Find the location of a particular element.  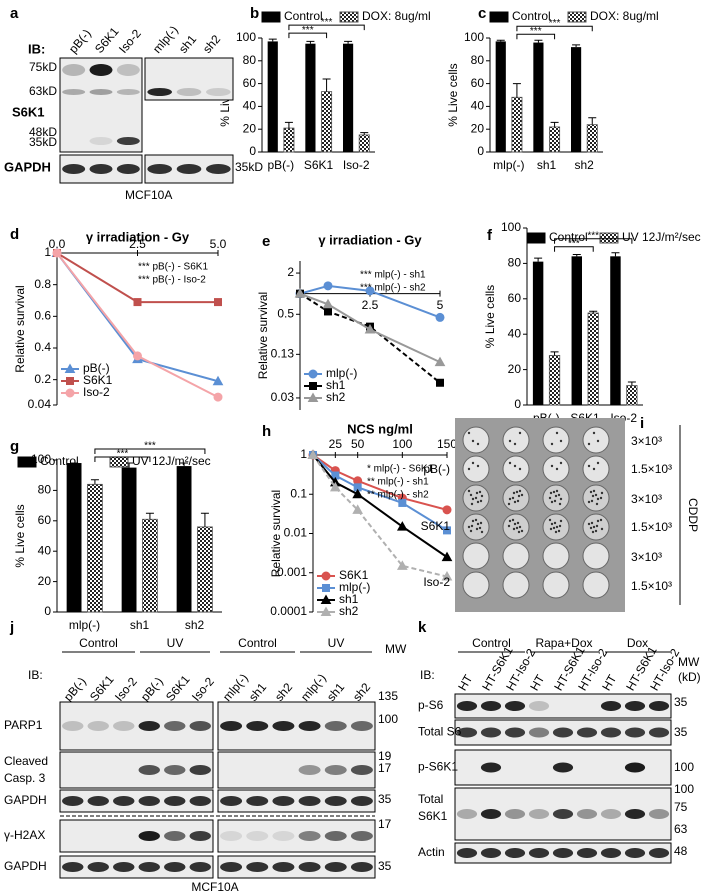

y-tick-label: 0.0001 is located at coordinates (288, 611).